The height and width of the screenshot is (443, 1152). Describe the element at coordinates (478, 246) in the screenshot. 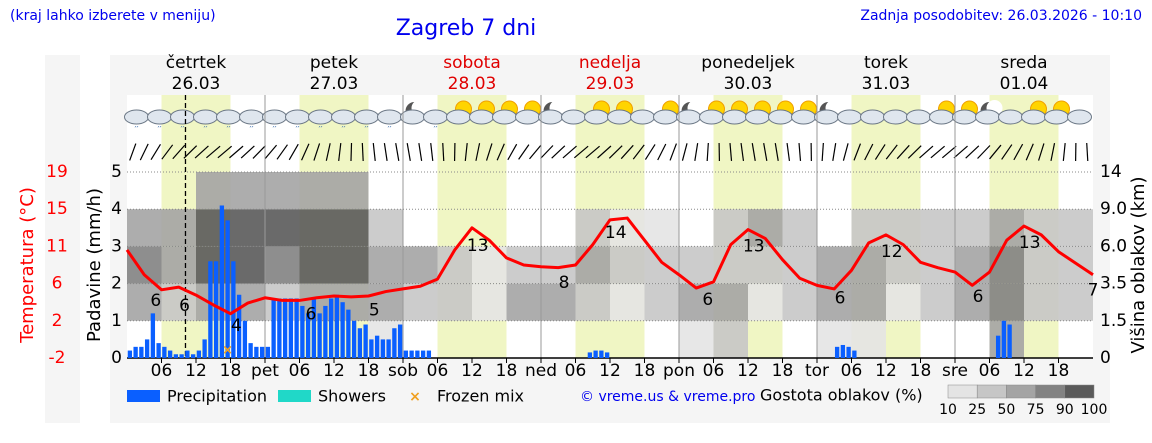

I see `temp-label: 13` at that location.